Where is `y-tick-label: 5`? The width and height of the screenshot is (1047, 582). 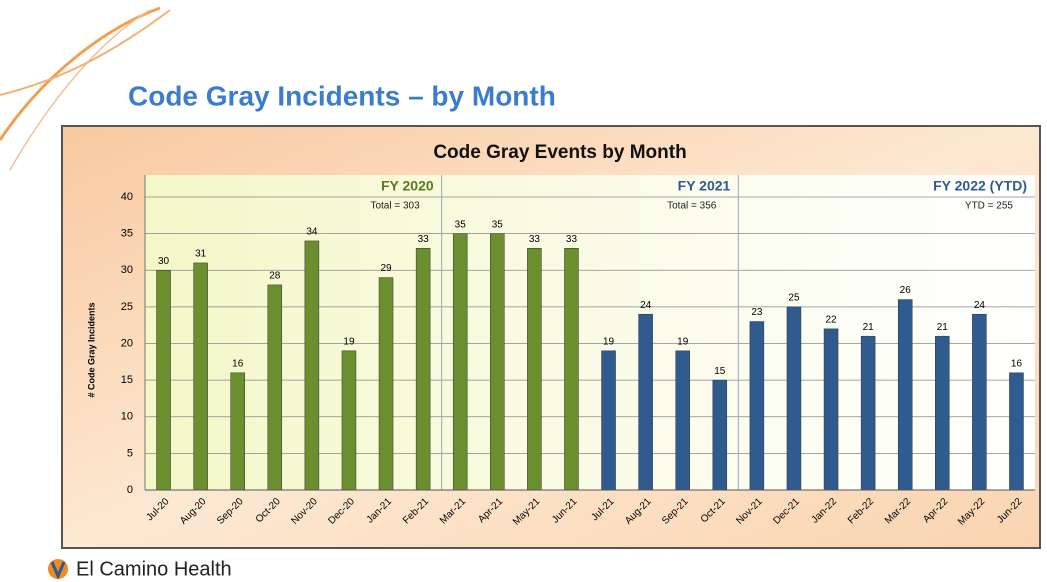 y-tick-label: 5 is located at coordinates (130, 453).